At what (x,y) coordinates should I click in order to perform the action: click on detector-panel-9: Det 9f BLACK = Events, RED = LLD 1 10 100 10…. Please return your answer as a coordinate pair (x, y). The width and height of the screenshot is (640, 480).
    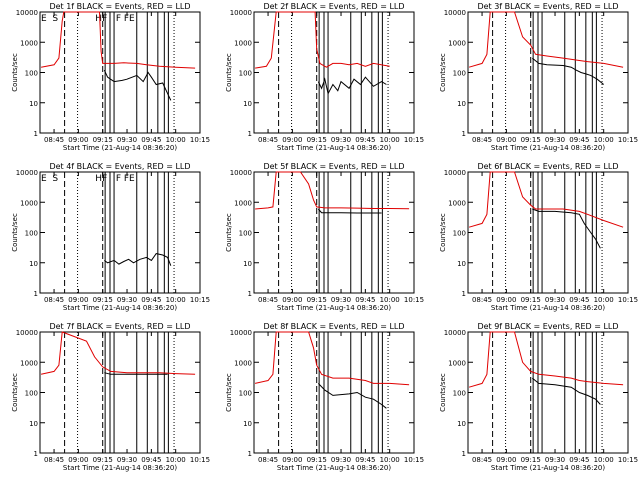
    Looking at the image, I should click on (538, 397).